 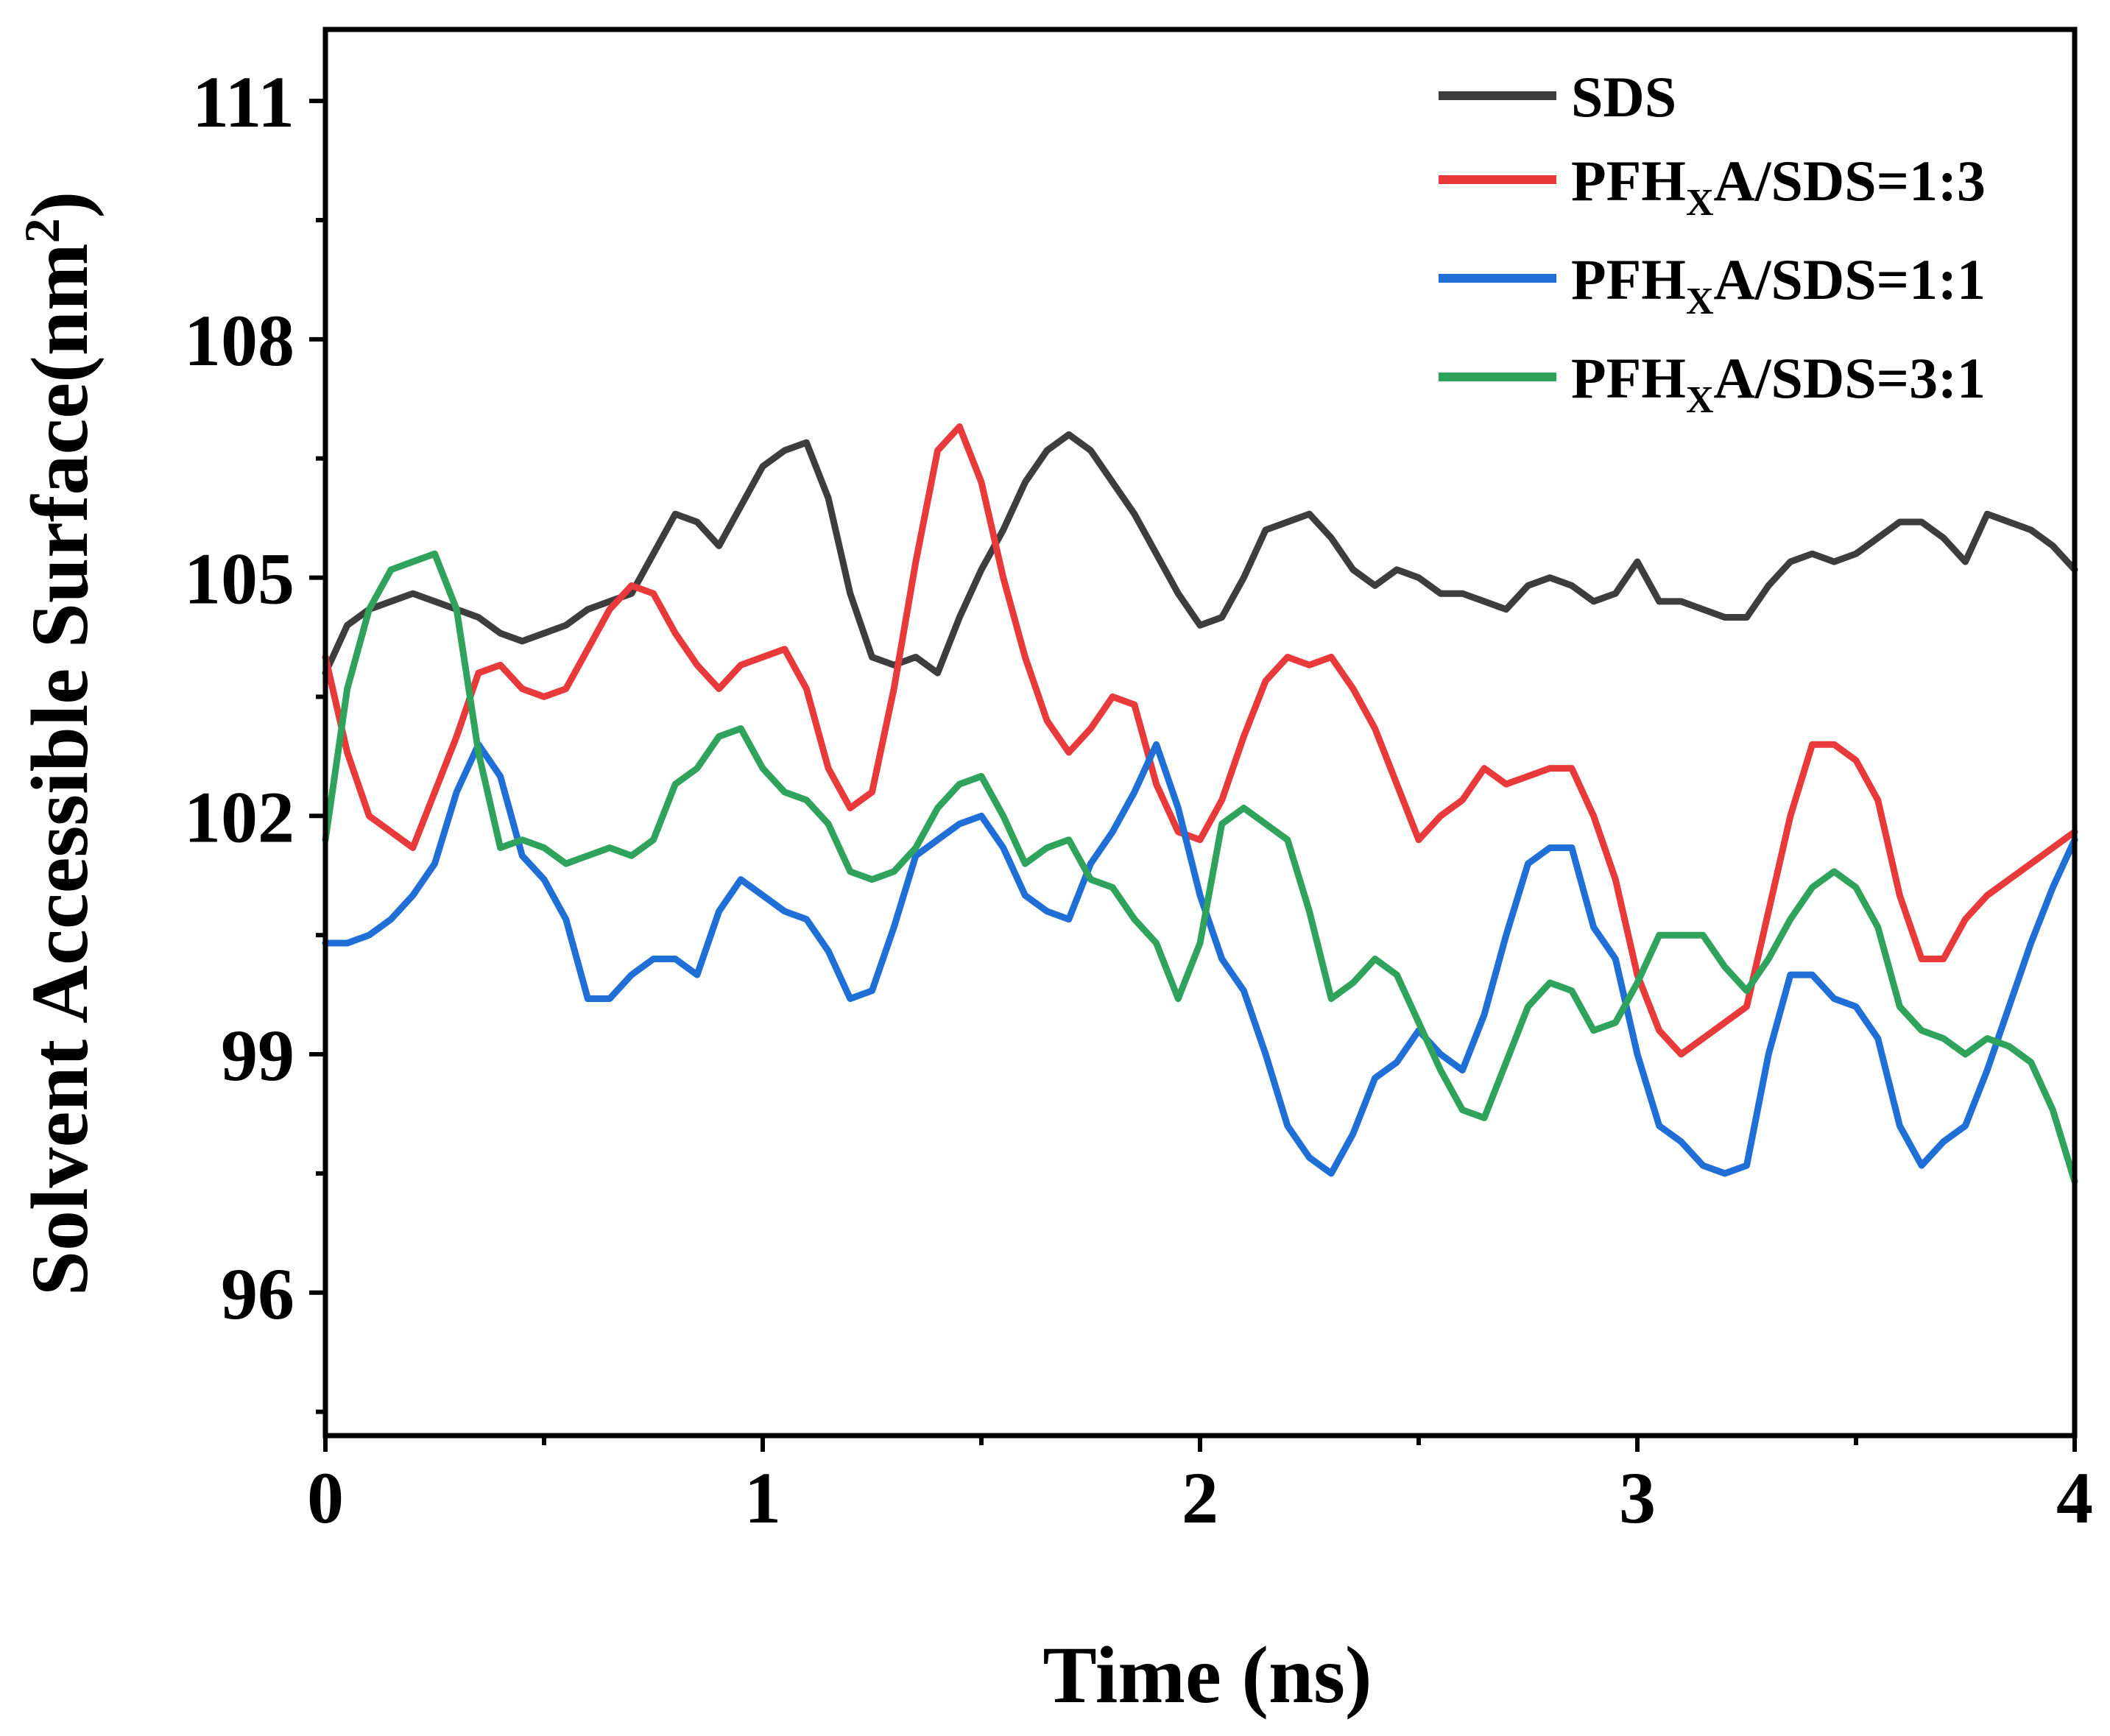 I want to click on legend-label-sds-main: SDS, so click(x=1623, y=97).